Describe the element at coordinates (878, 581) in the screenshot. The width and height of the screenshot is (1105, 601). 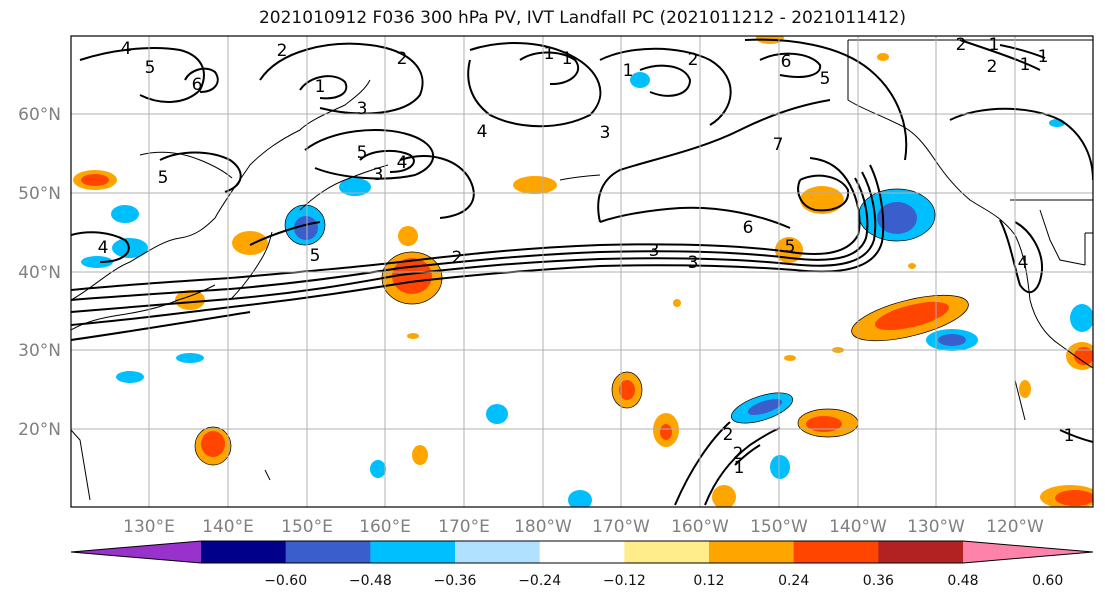
I see `colorbar-tick-label: 0.36` at that location.